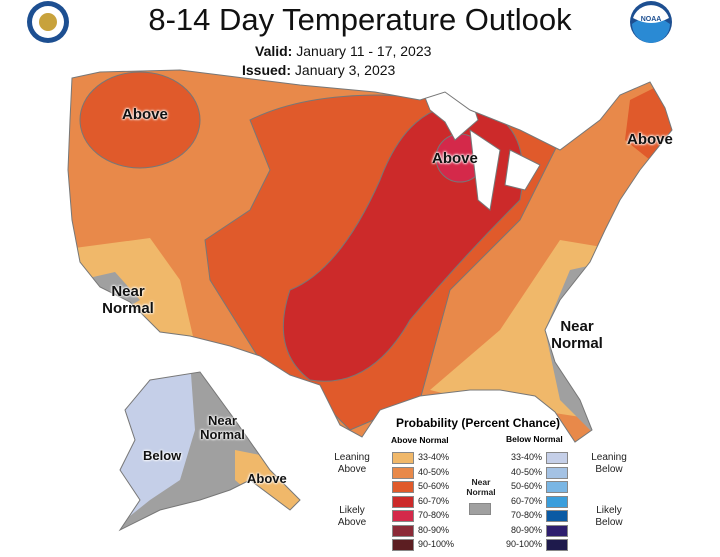  I want to click on region-50-60-nw, so click(140, 120).